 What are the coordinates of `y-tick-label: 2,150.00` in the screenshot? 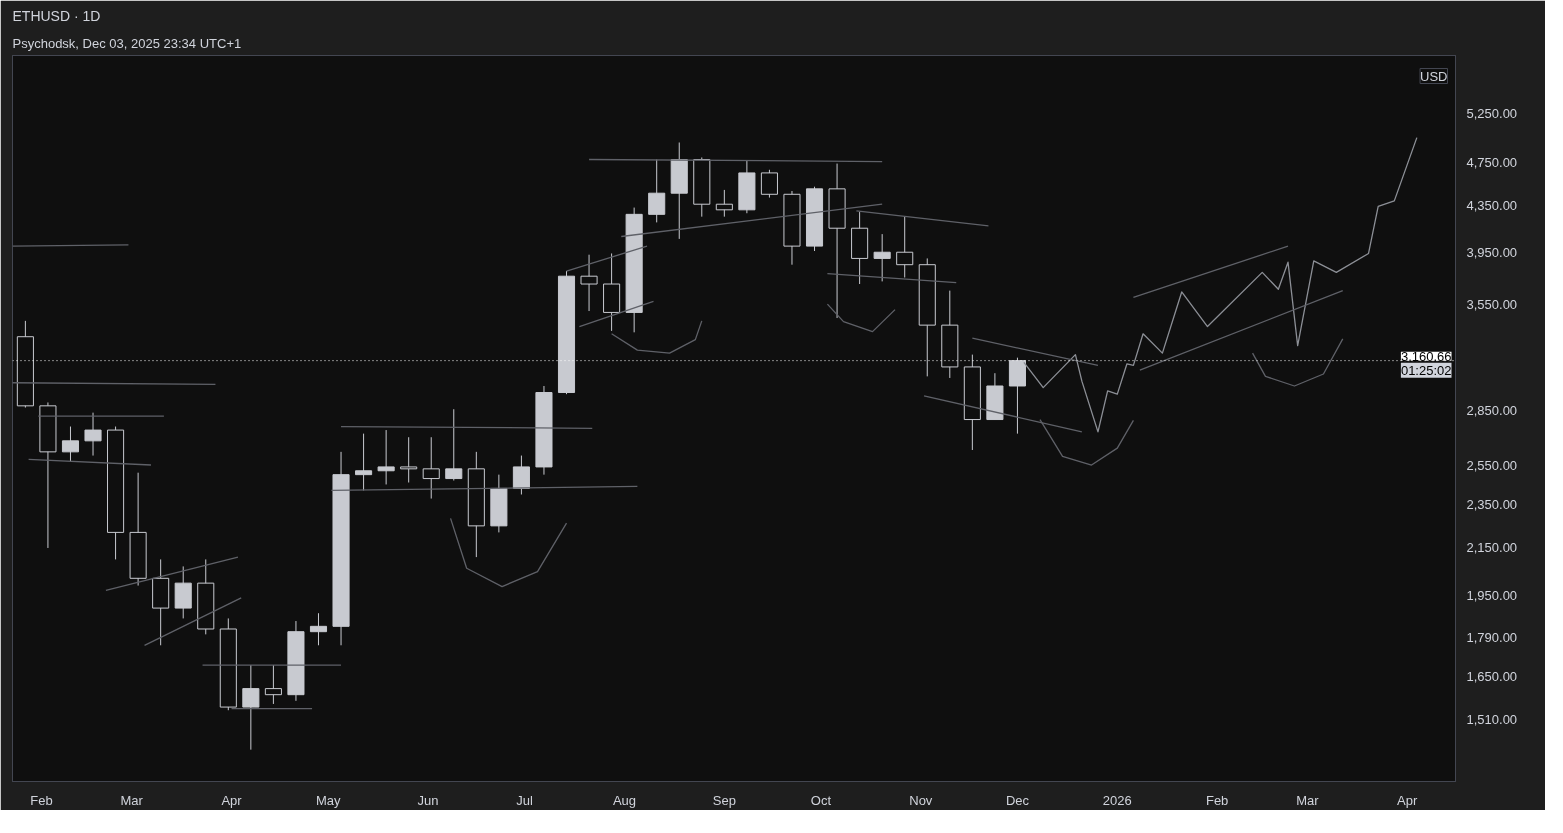 It's located at (1492, 548).